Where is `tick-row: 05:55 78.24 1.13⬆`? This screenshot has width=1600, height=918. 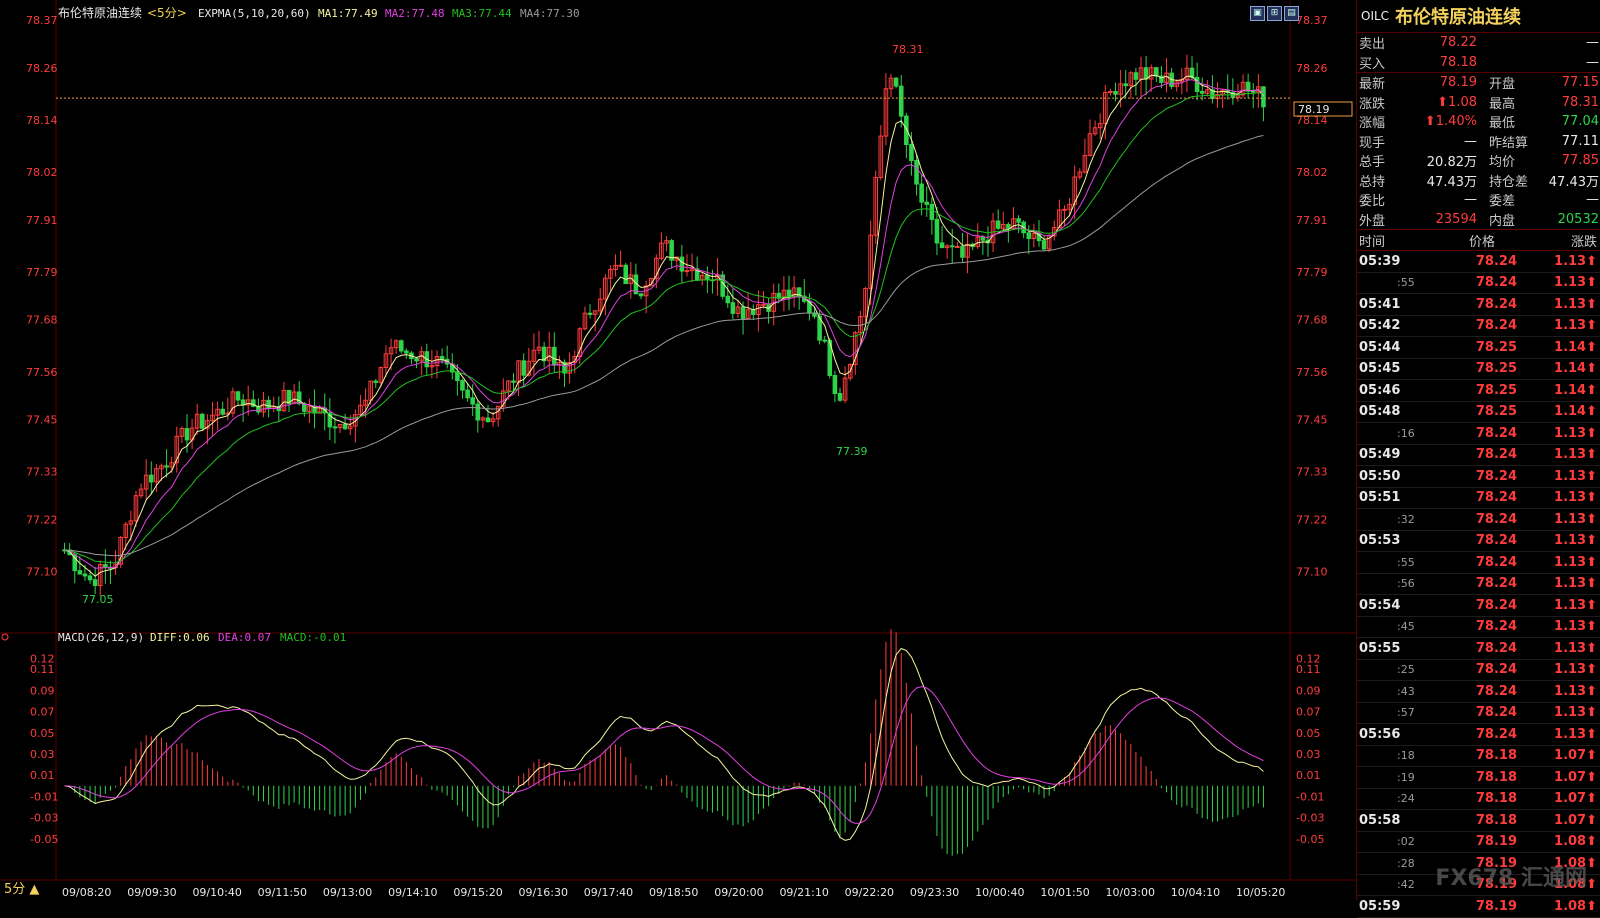
tick-row: 05:55 78.24 1.13⬆ is located at coordinates (1478, 649).